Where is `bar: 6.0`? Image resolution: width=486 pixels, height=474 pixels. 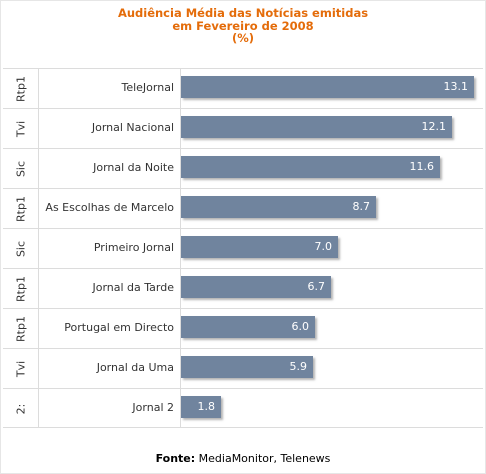
bar: 6.0 is located at coordinates (248, 327).